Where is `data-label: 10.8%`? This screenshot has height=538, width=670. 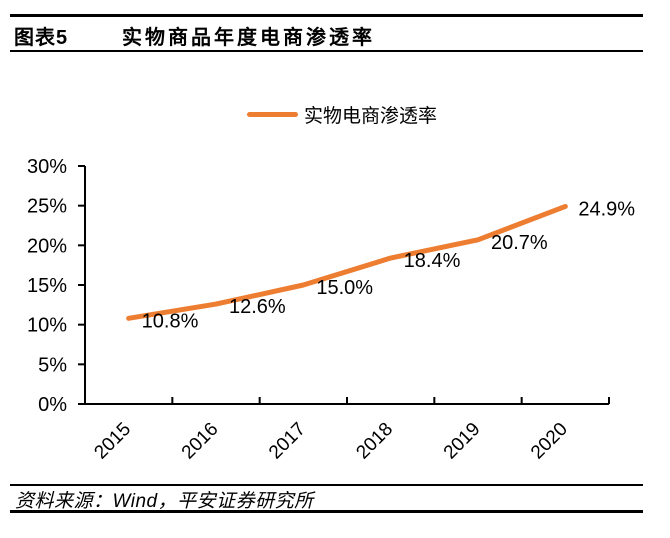
data-label: 10.8% is located at coordinates (170, 321).